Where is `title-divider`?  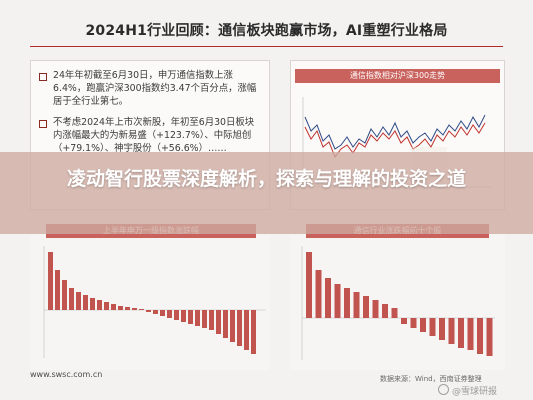
title-divider is located at coordinates (266, 46).